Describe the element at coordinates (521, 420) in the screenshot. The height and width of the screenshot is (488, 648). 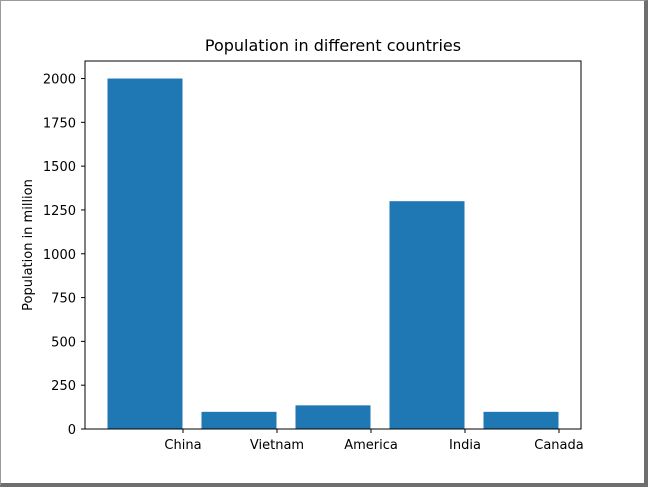
I see `bar-canada` at that location.